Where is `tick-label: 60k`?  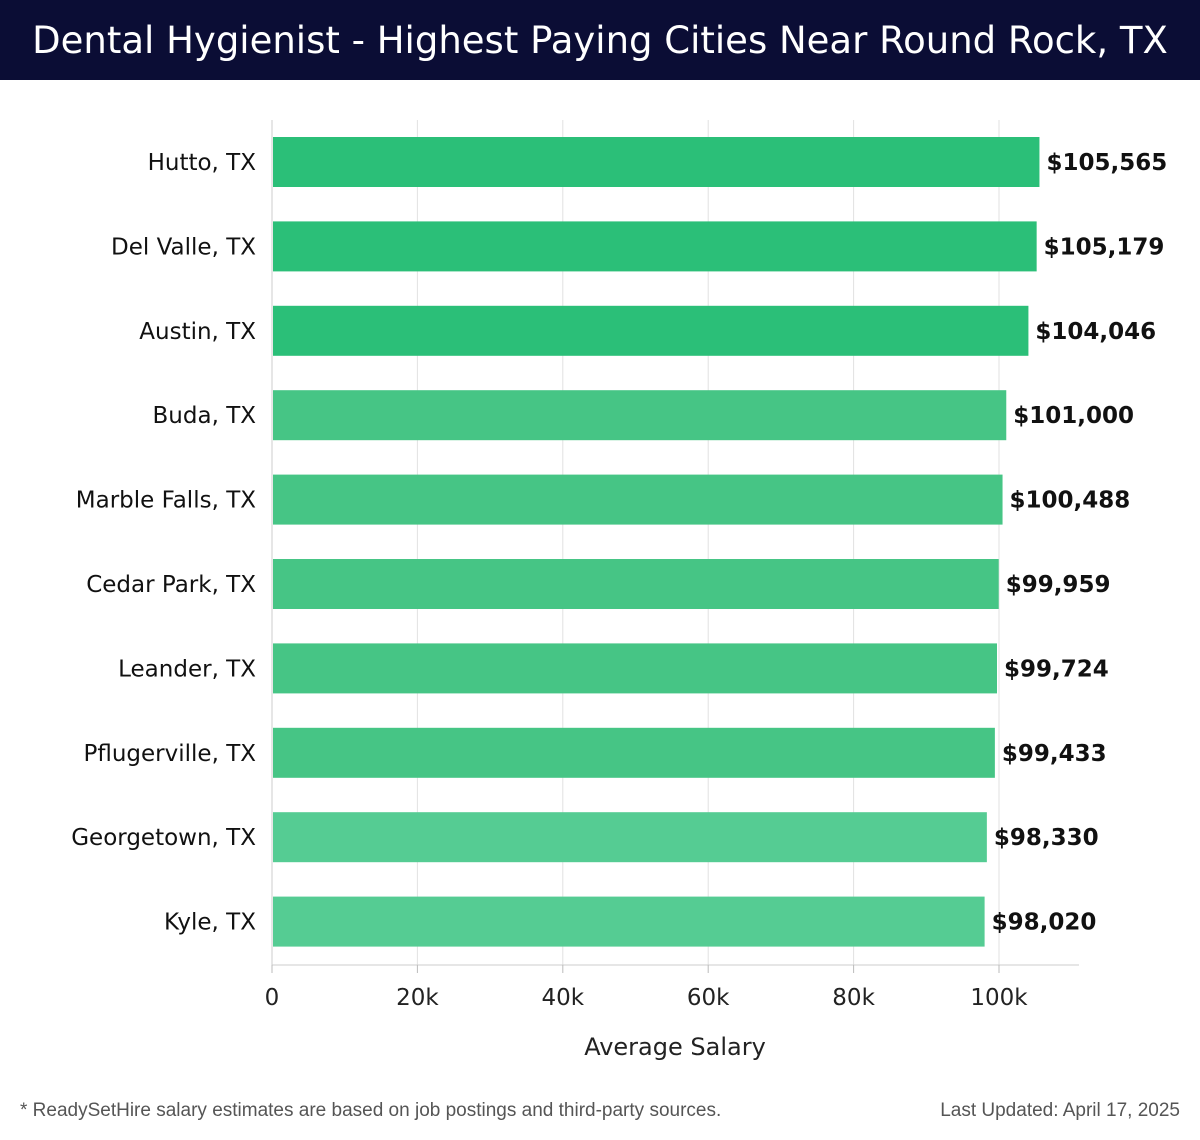 tick-label: 60k is located at coordinates (708, 998).